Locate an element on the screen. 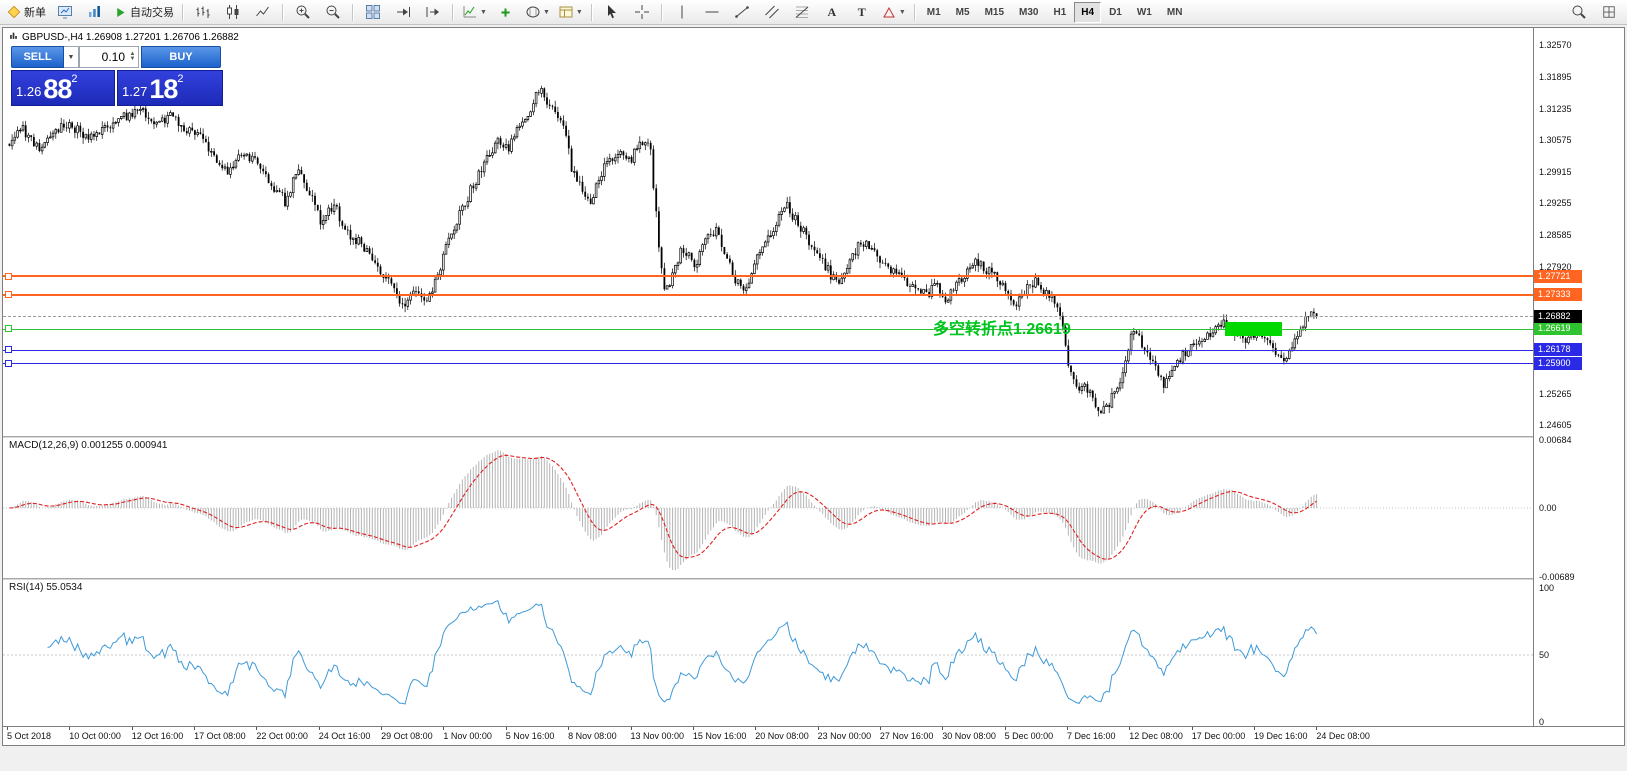  toolbar-right-group is located at coordinates (1594, 12).